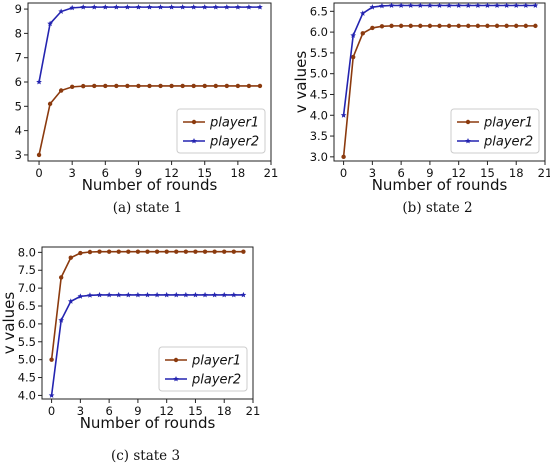  Describe the element at coordinates (195, 411) in the screenshot. I see `x-tick-label: 15` at that location.